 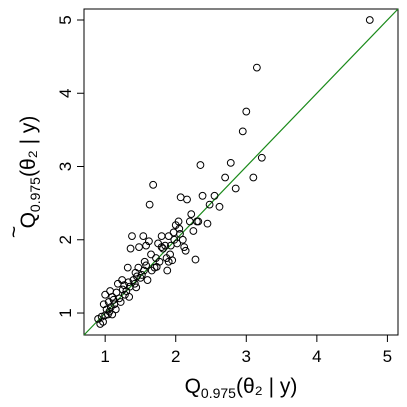 I want to click on y-tick-label-group-2: 2, so click(x=65, y=239).